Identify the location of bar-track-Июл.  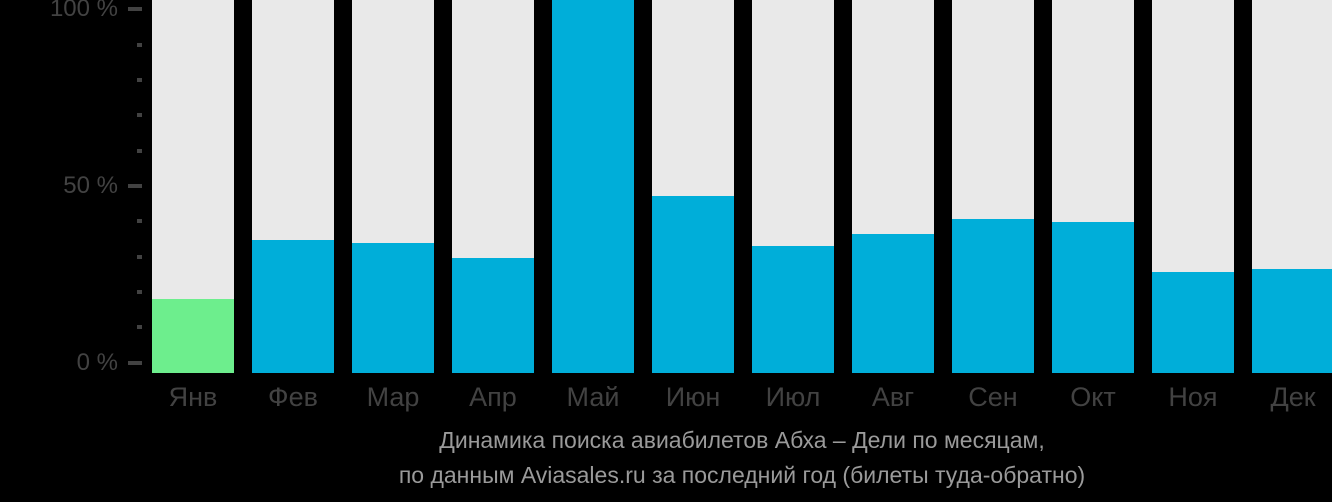
(793, 186).